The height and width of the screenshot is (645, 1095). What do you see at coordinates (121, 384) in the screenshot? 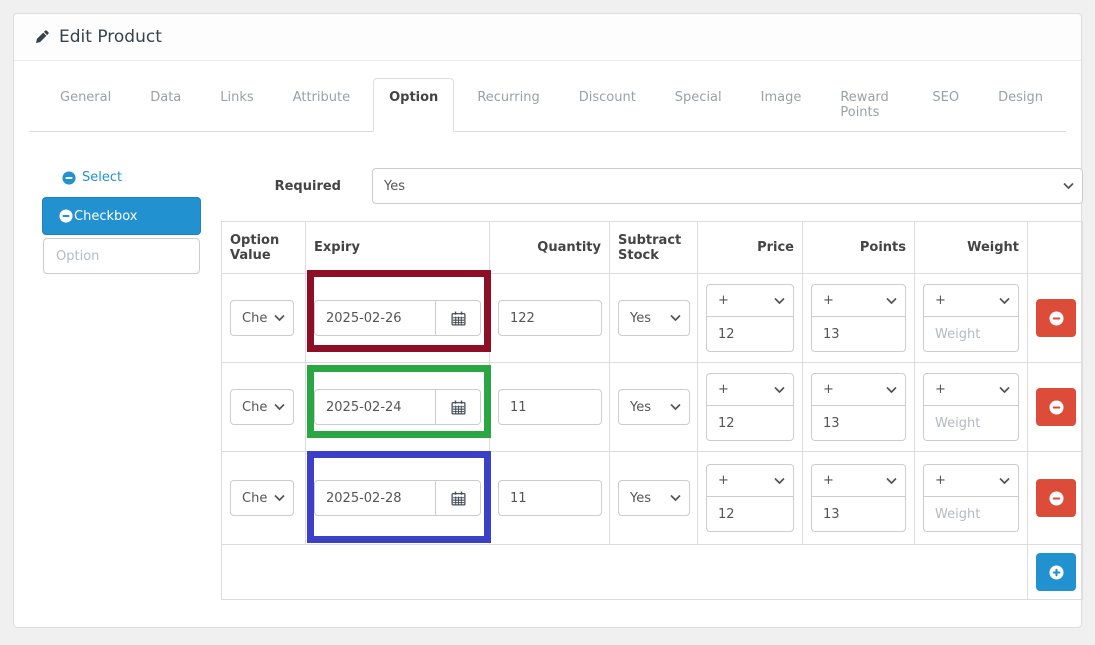
I see `option-sidebar: Select Checkbox` at bounding box center [121, 384].